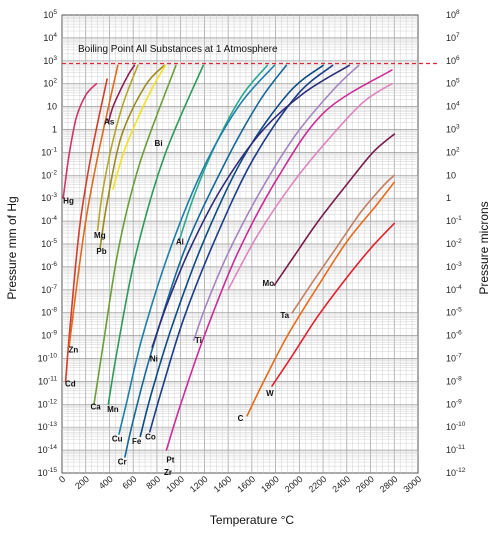  Describe the element at coordinates (113, 409) in the screenshot. I see `series-label-mn: Mn` at that location.